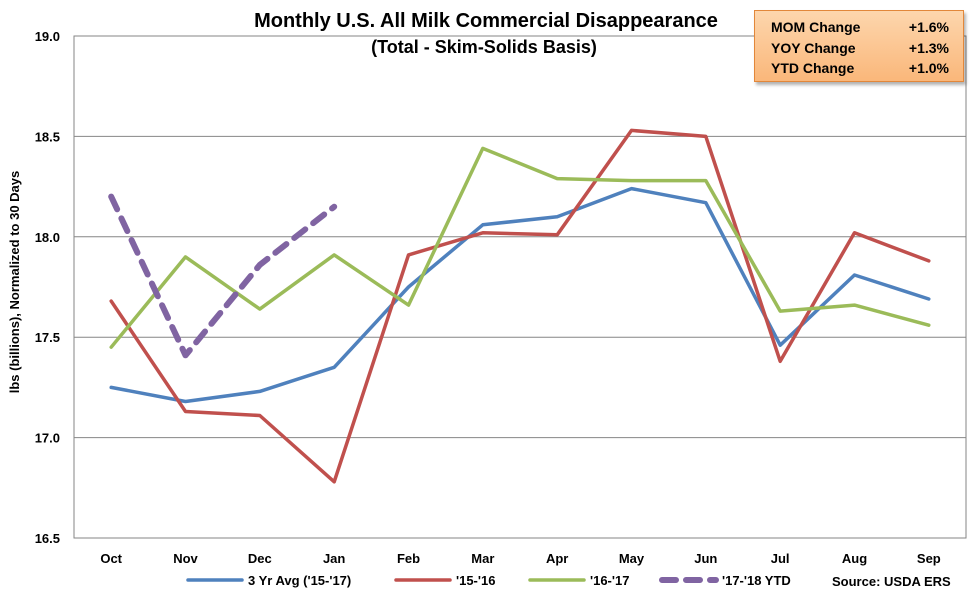  I want to click on y-tick-label: 18.0, so click(47, 237).